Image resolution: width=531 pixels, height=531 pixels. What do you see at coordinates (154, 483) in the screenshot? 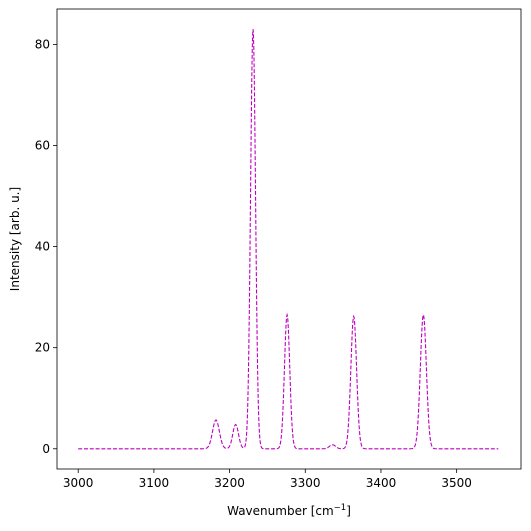
I see `x-tick-label: 3100` at bounding box center [154, 483].